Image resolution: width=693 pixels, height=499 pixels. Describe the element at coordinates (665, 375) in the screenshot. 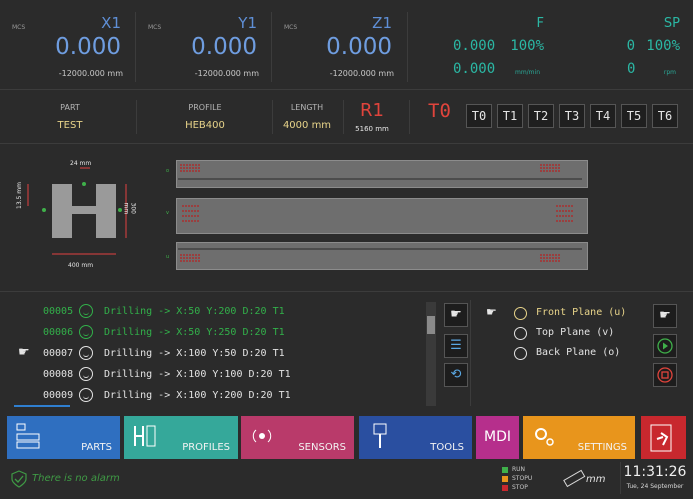

I see `stop-button` at that location.